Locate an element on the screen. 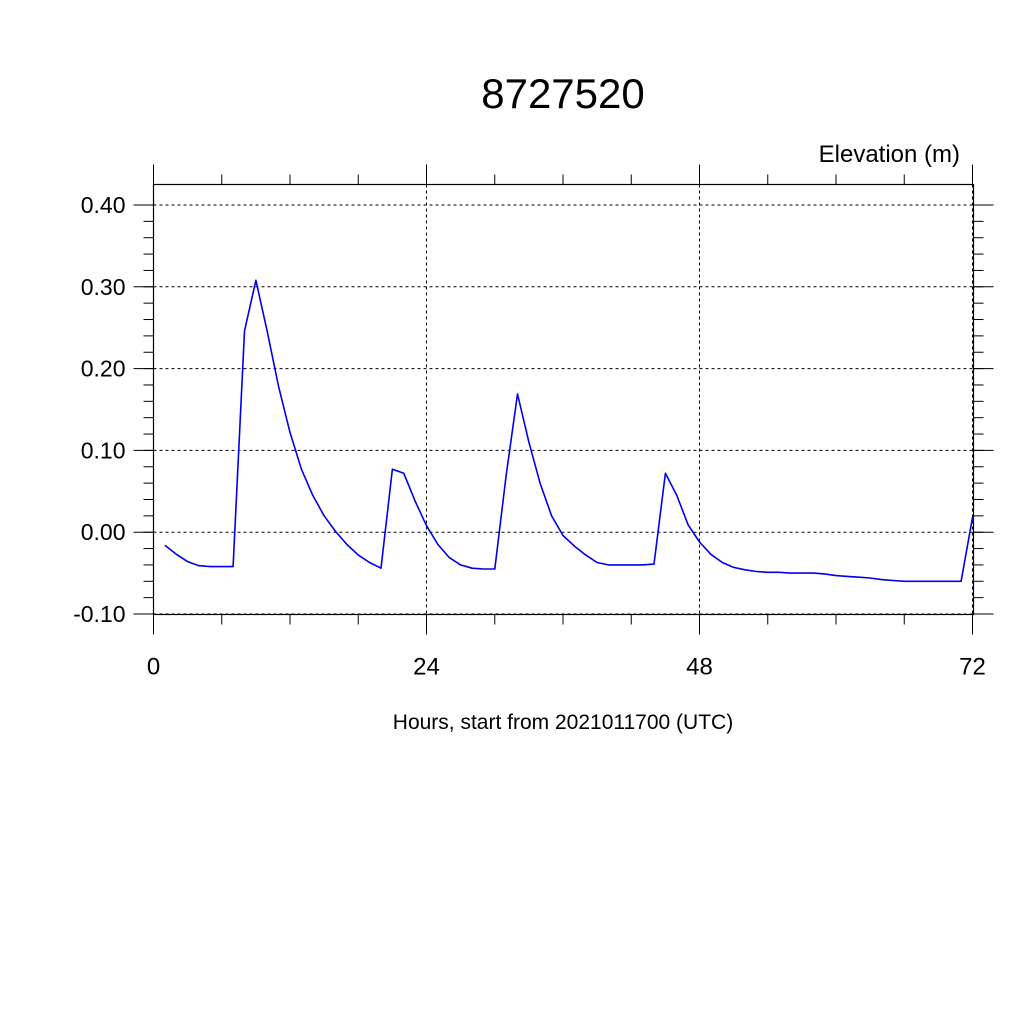 Image resolution: width=1024 pixels, height=1029 pixels. y-tick-label: -0.10 is located at coordinates (99, 614).